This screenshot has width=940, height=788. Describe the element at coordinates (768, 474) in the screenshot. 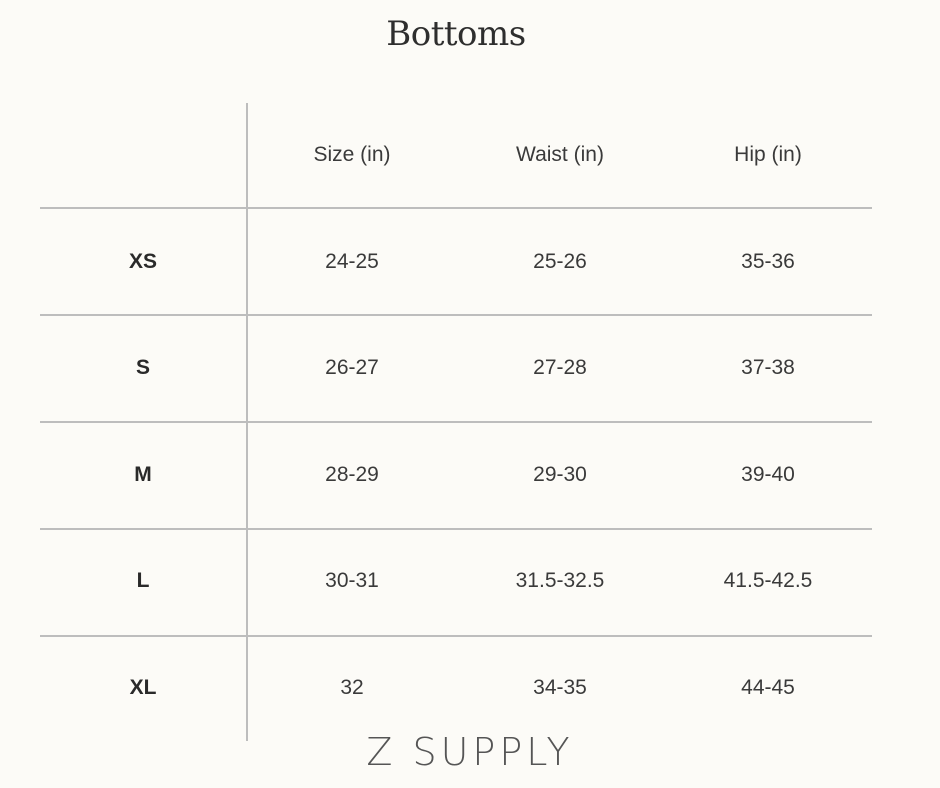

I see `cell-hip: 39-40` at that location.